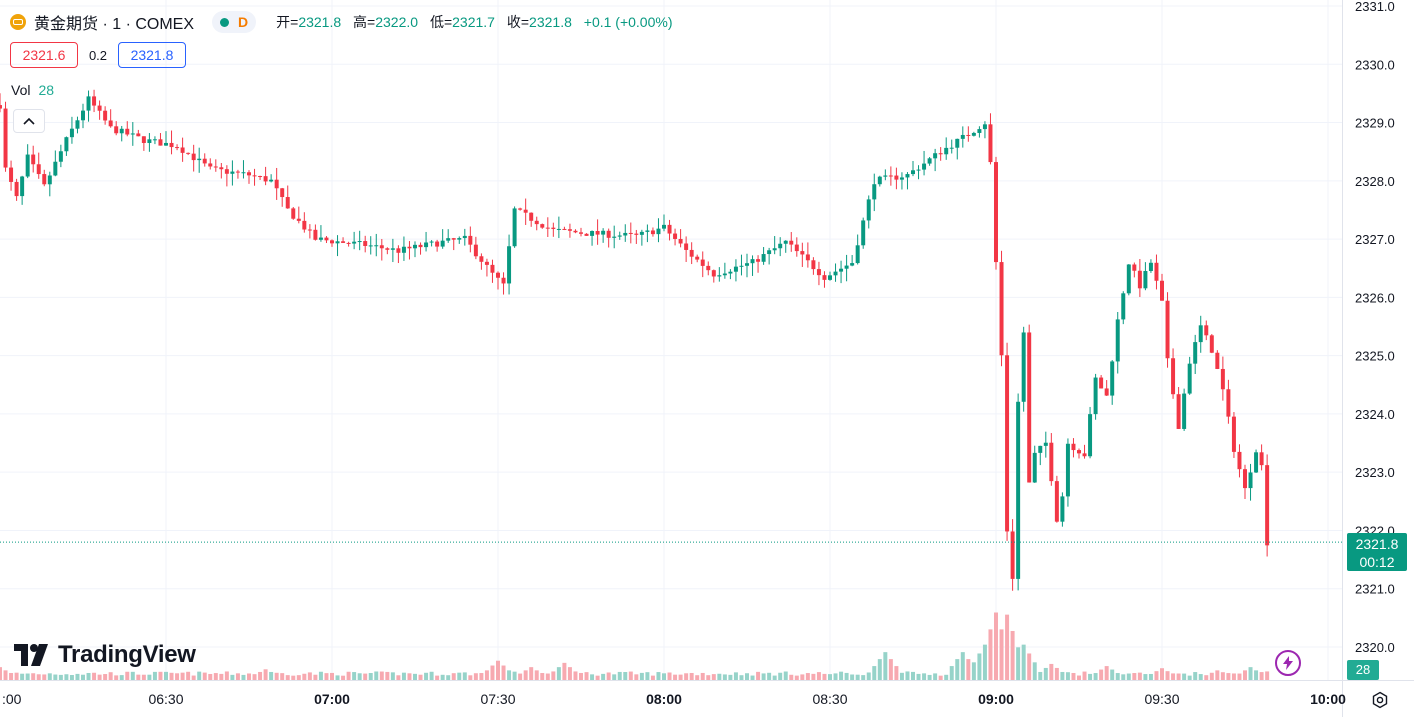 Image resolution: width=1414 pixels, height=717 pixels. Describe the element at coordinates (152, 55) in the screenshot. I see `ask-price-box: 2321.8` at that location.